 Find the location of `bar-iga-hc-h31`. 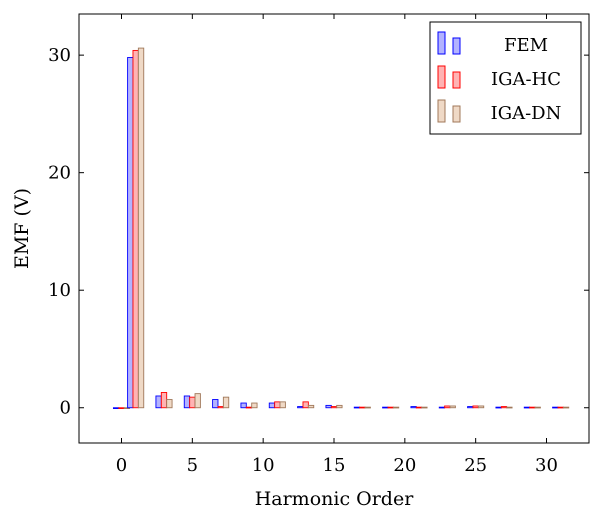

bar-iga-hc-h31 is located at coordinates (560, 407).